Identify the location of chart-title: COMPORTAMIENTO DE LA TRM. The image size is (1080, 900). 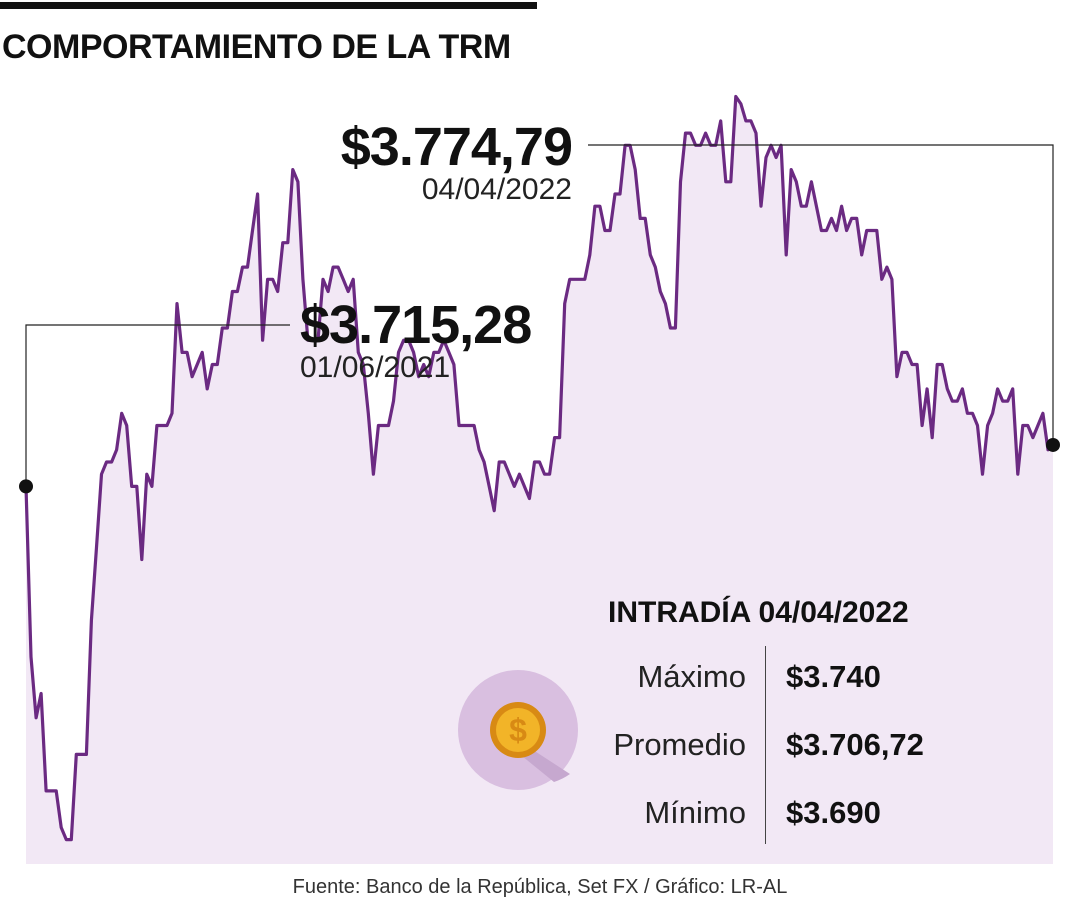
(256, 47).